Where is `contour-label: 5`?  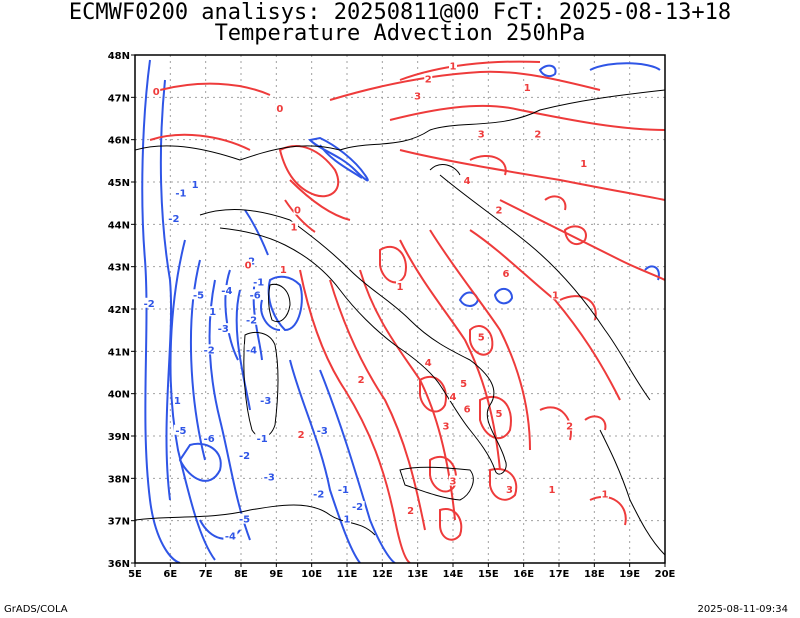
contour-label: 5 is located at coordinates (481, 338).